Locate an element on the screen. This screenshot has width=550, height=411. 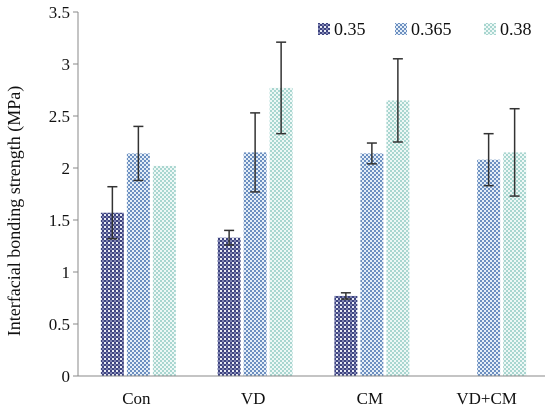
x-tick-label: CM is located at coordinates (370, 398).